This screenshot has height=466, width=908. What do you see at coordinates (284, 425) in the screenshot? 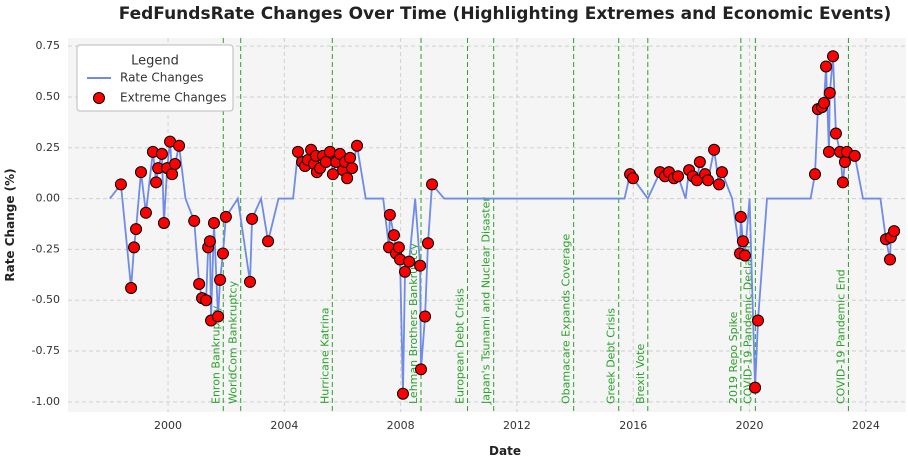
I see `x-tick-label: 2004` at bounding box center [284, 425].